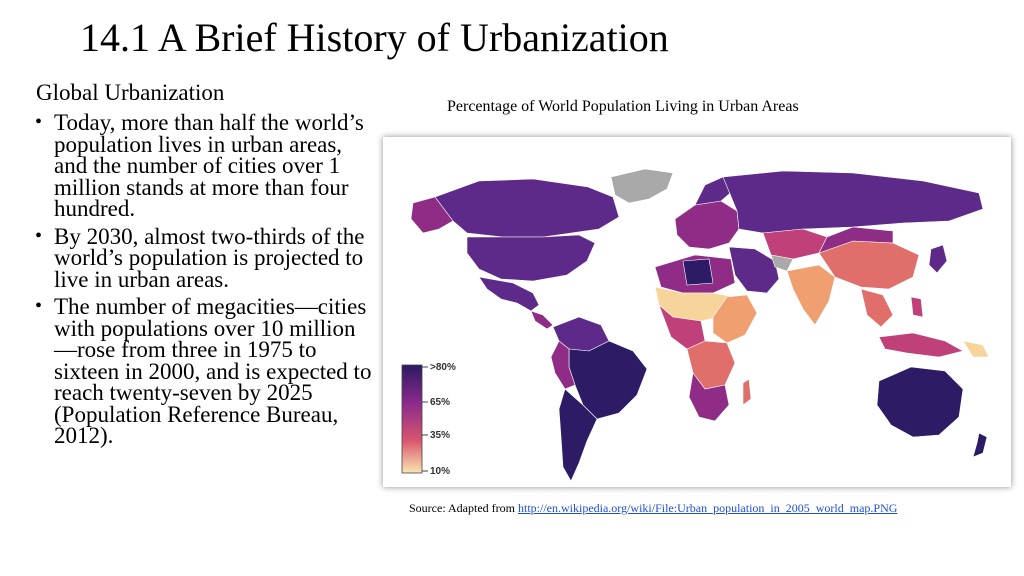  I want to click on region-southern-africa, so click(709, 397).